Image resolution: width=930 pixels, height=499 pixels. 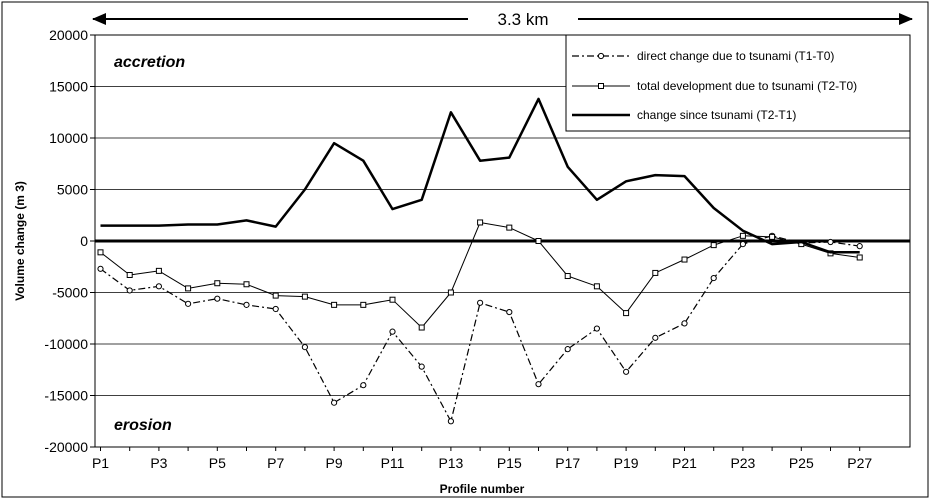 I want to click on x-tick-label: P9, so click(x=334, y=463).